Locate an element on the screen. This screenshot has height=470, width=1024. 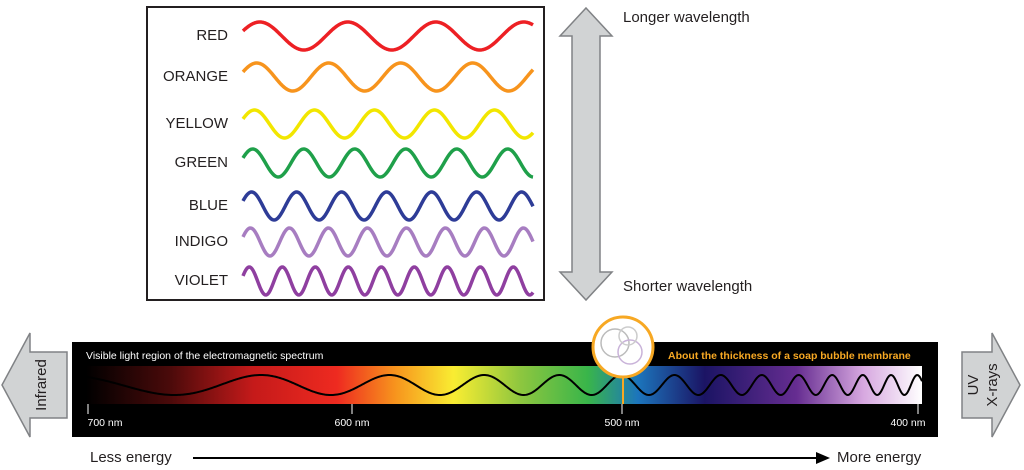
tick-label: 400 nm is located at coordinates (907, 423).